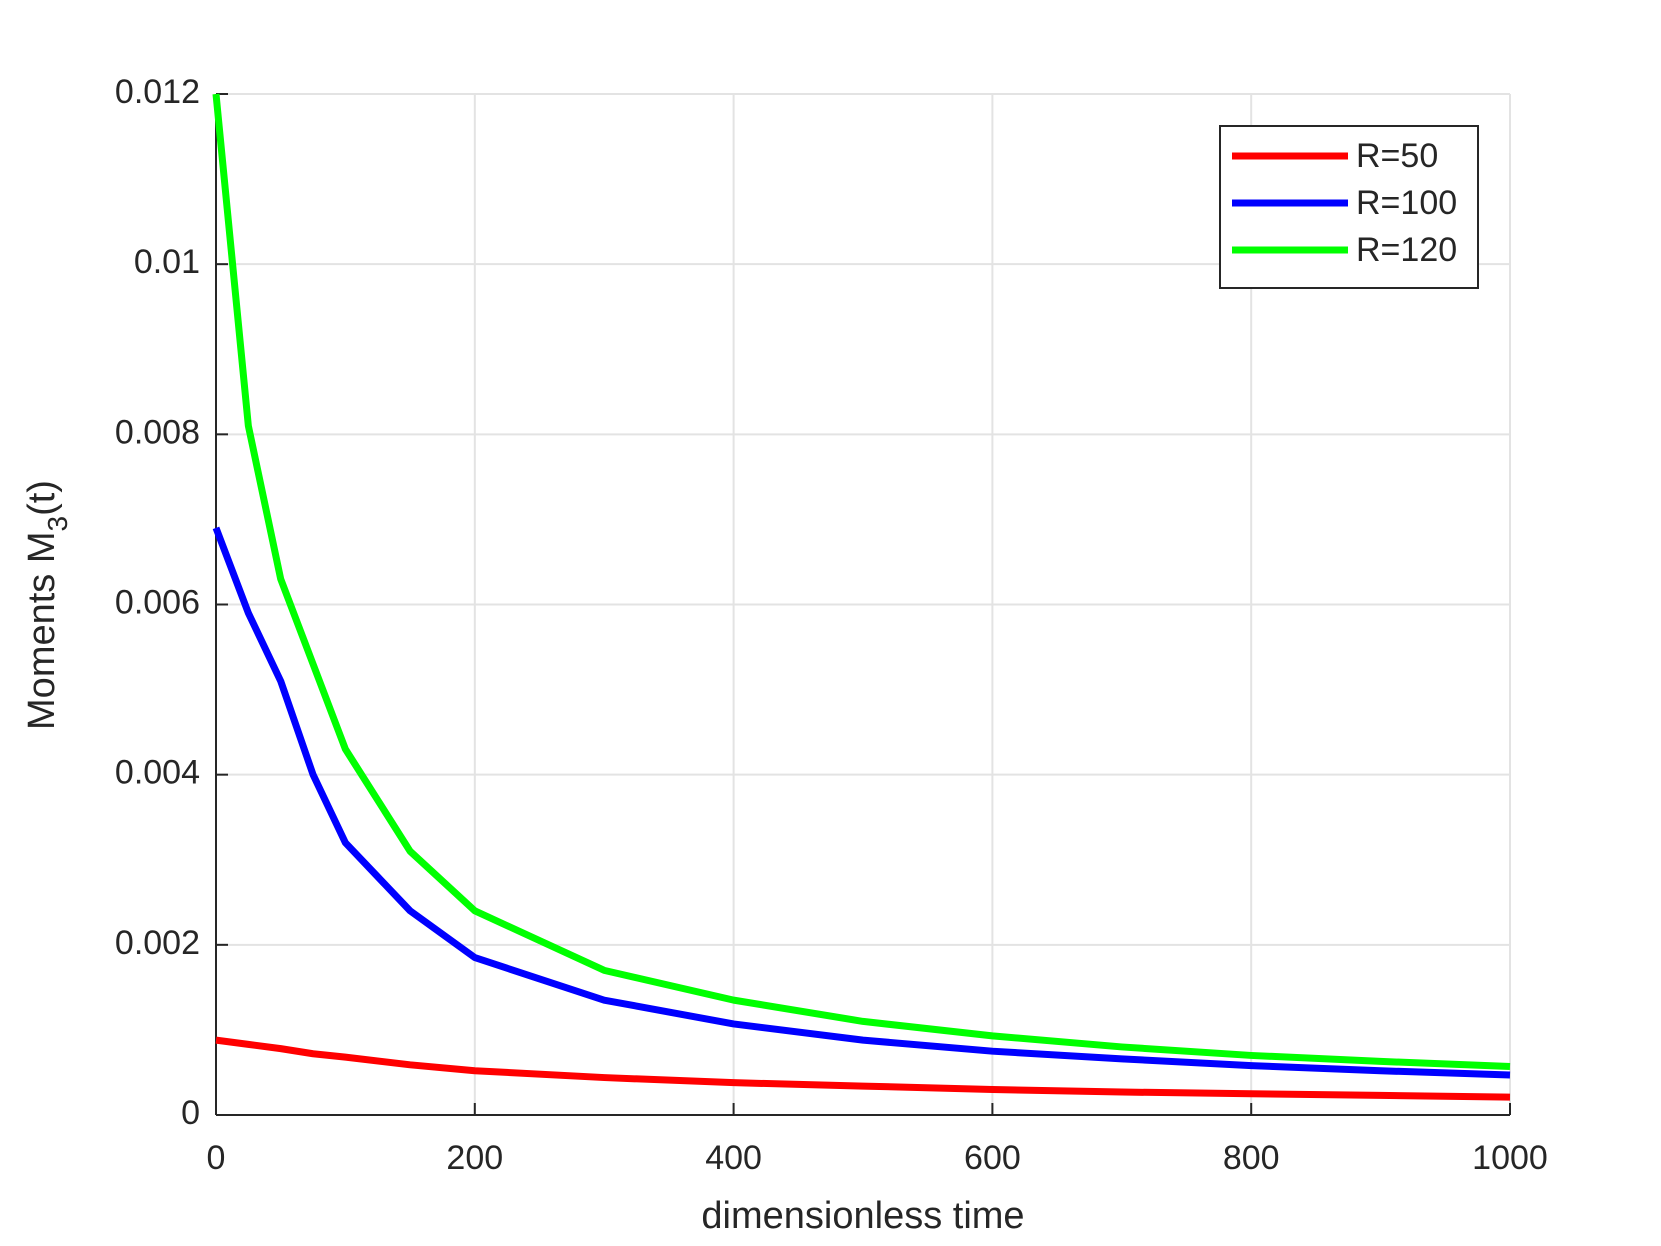 This screenshot has width=1661, height=1246. What do you see at coordinates (1406, 203) in the screenshot?
I see `legend-label: R=100` at bounding box center [1406, 203].